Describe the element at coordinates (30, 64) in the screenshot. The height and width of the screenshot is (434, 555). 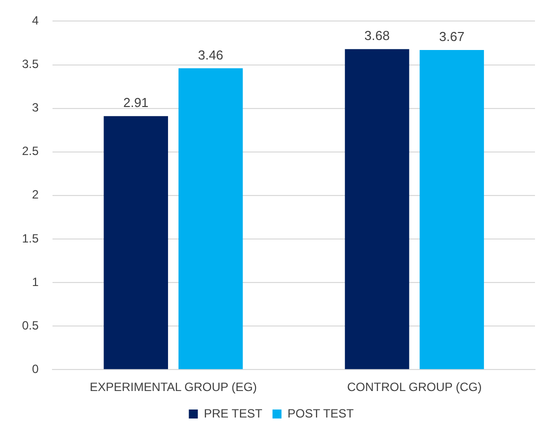
I see `y-tick-label: 3.5` at that location.